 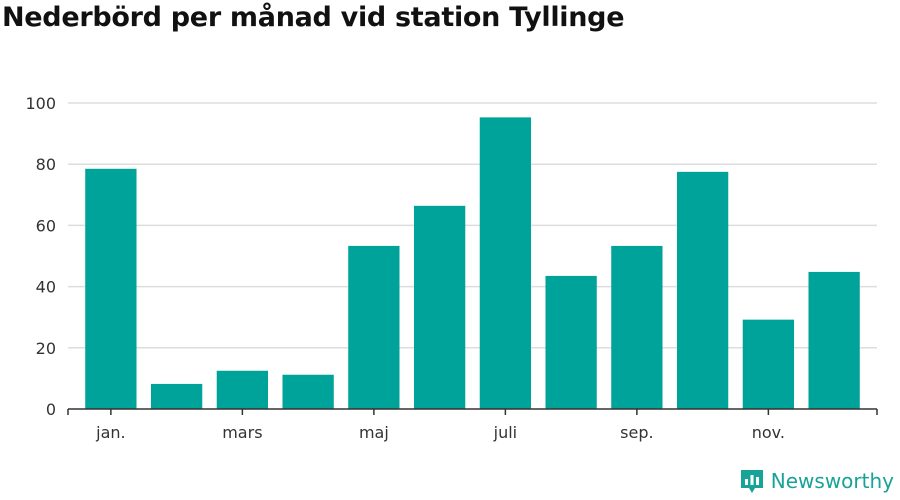 What do you see at coordinates (110, 432) in the screenshot?
I see `x-tick-label: jan.` at bounding box center [110, 432].